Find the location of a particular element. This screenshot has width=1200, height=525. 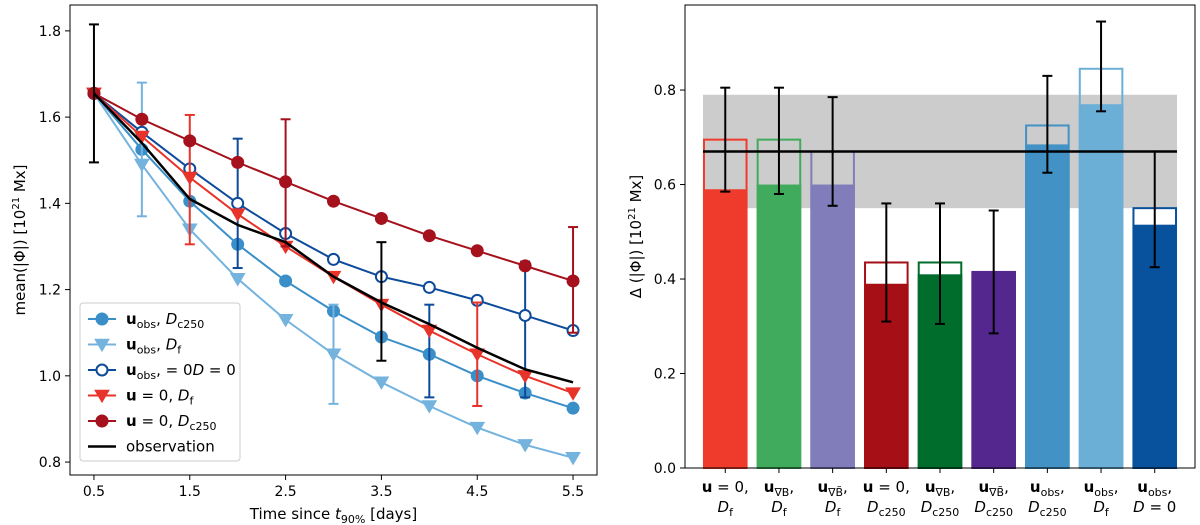

category-label-line2: D = 0 is located at coordinates (1154, 507).